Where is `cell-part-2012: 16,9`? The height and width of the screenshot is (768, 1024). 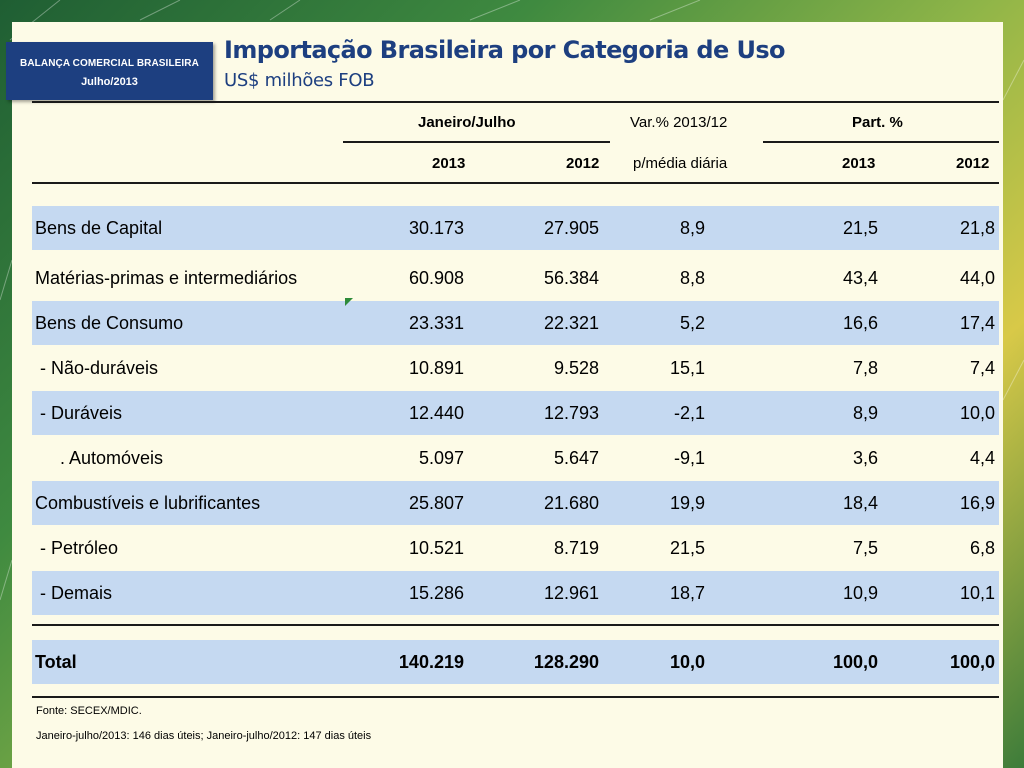
cell-part-2012: 16,9 is located at coordinates (977, 502).